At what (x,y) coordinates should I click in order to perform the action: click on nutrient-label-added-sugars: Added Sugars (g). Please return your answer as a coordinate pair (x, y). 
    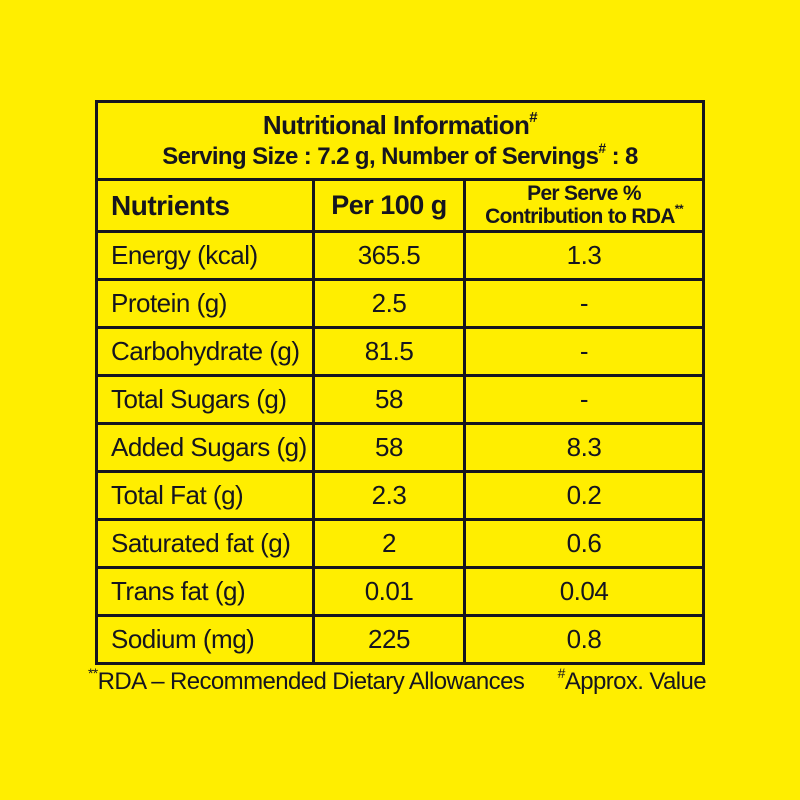
    Looking at the image, I should click on (205, 447).